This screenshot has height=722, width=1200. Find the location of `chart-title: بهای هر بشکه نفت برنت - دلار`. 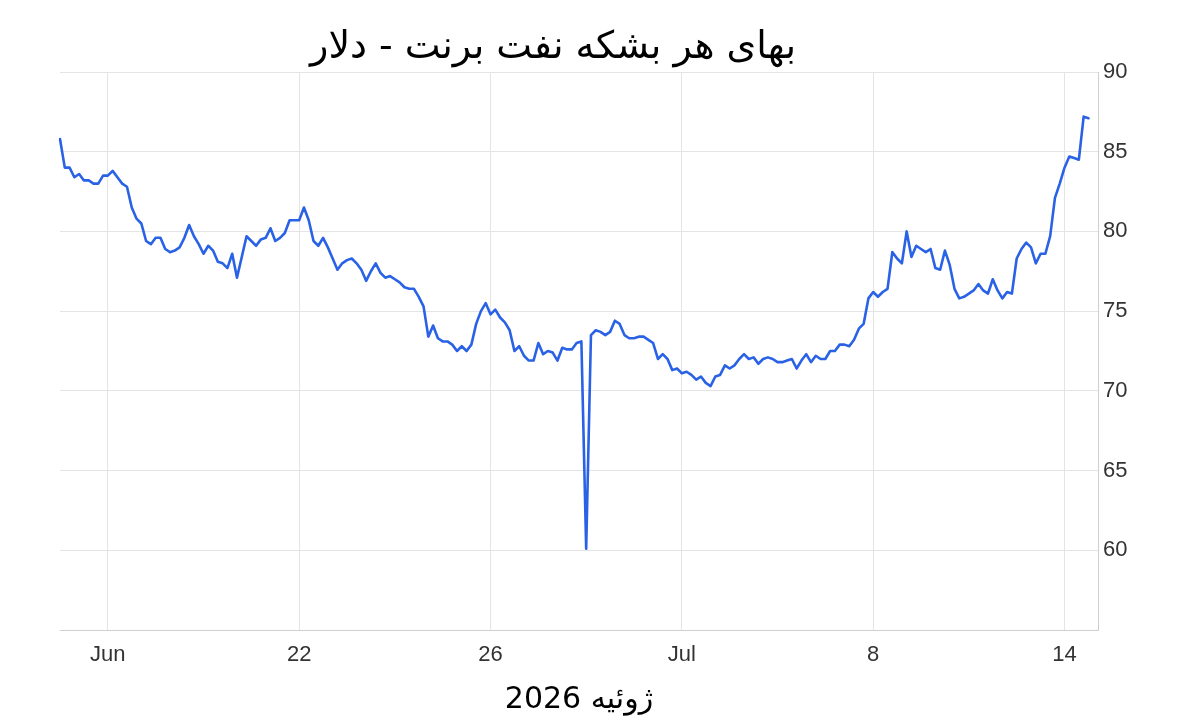

chart-title: بهای هر بشکه نفت برنت - دلار is located at coordinates (553, 45).